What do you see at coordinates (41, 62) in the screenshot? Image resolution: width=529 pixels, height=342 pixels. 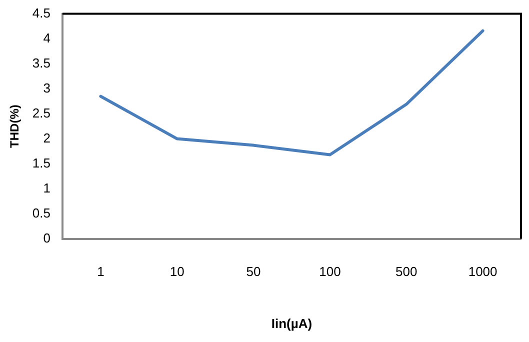 I see `y-tick-label: 3.5` at bounding box center [41, 62].